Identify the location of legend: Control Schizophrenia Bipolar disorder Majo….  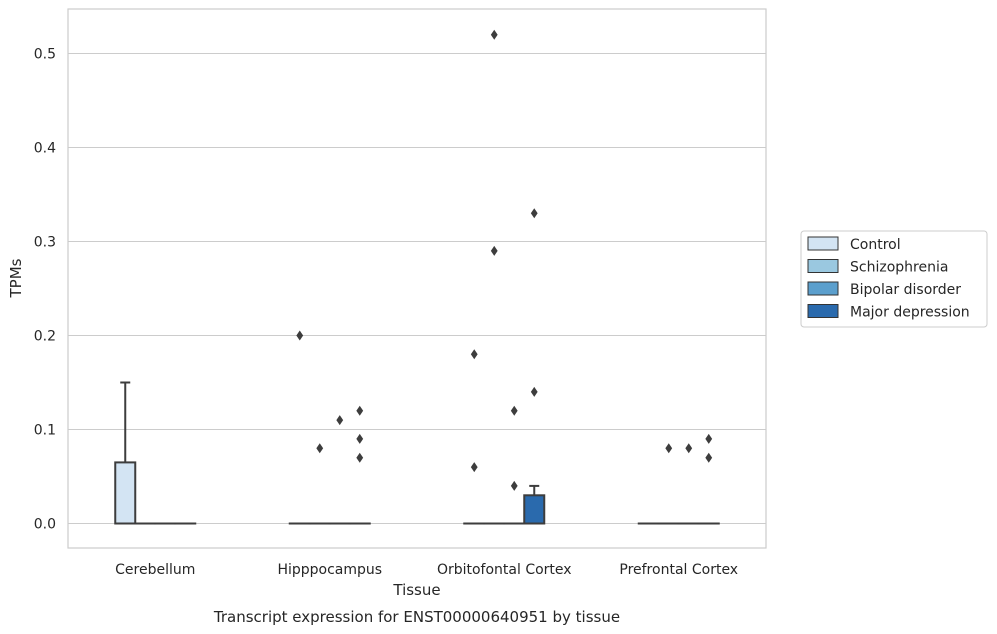
(894, 279).